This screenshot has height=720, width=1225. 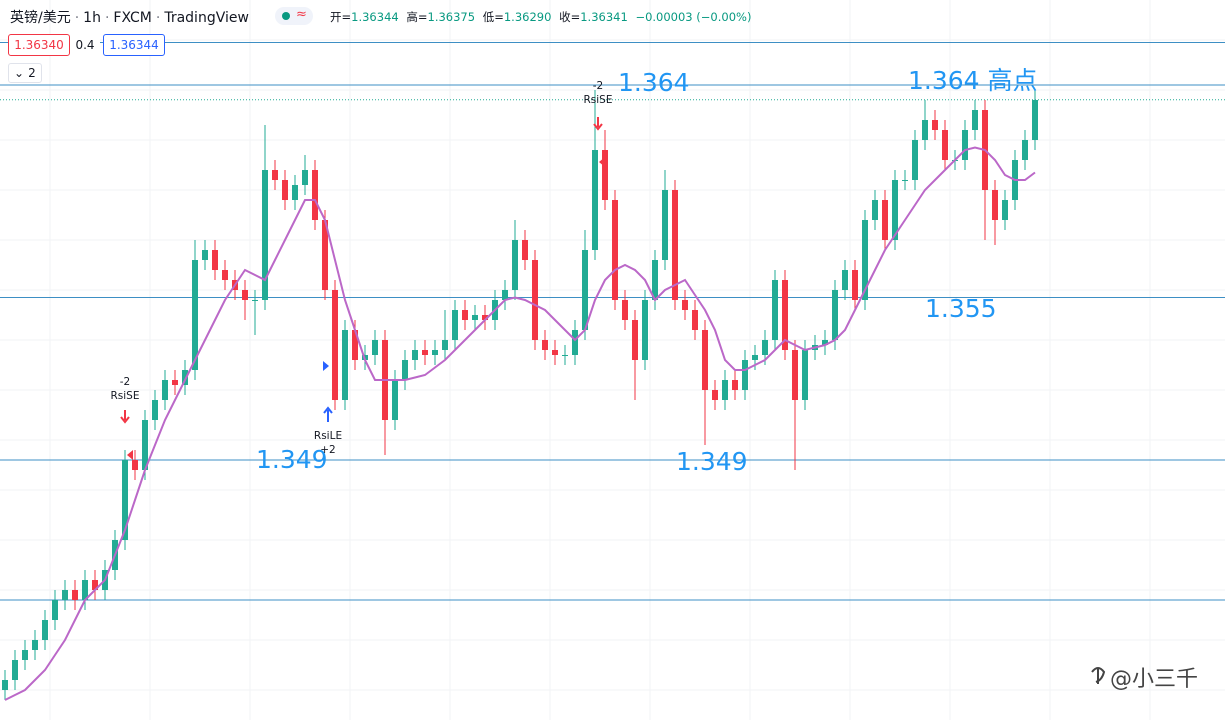 I want to click on open-value: 1.36344, so click(x=375, y=17).